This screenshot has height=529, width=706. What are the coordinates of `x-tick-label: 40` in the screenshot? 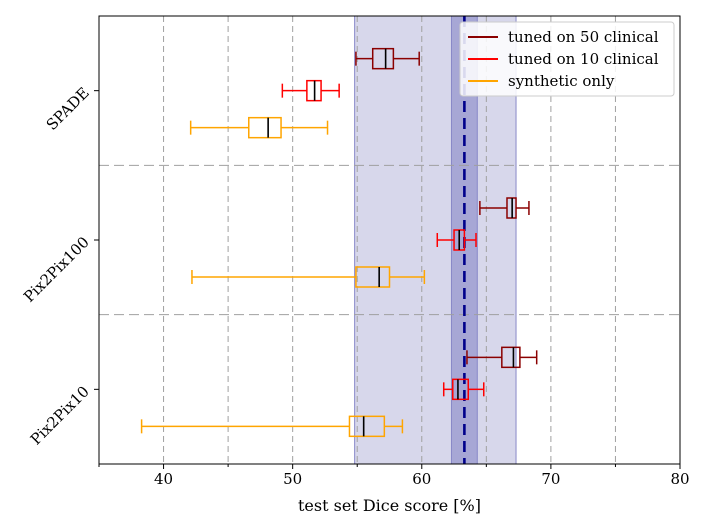 It's located at (163, 479).